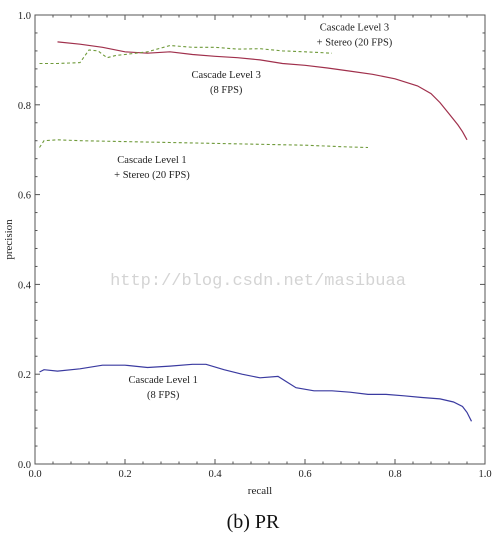 The image size is (499, 539). I want to click on x-tick-label: 0.6, so click(304, 474).